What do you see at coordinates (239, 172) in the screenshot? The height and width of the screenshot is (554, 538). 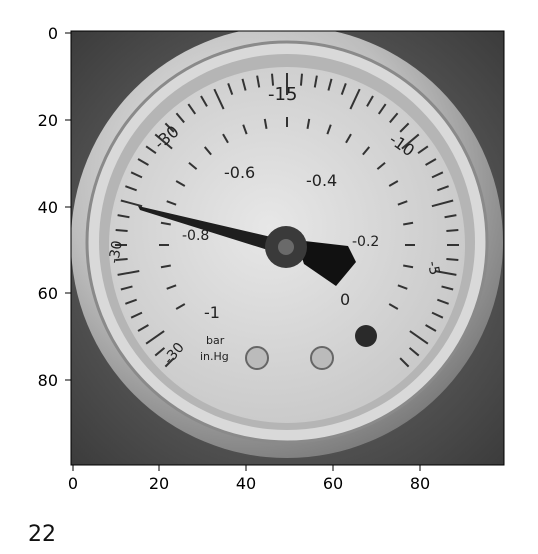 I see `gauge-label: -0.6` at bounding box center [239, 172].